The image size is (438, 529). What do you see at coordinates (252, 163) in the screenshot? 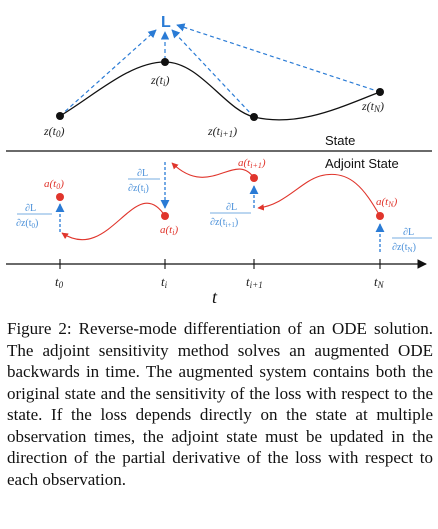
I see `adjoint-label-ti1: a(ti+1)` at bounding box center [252, 163].